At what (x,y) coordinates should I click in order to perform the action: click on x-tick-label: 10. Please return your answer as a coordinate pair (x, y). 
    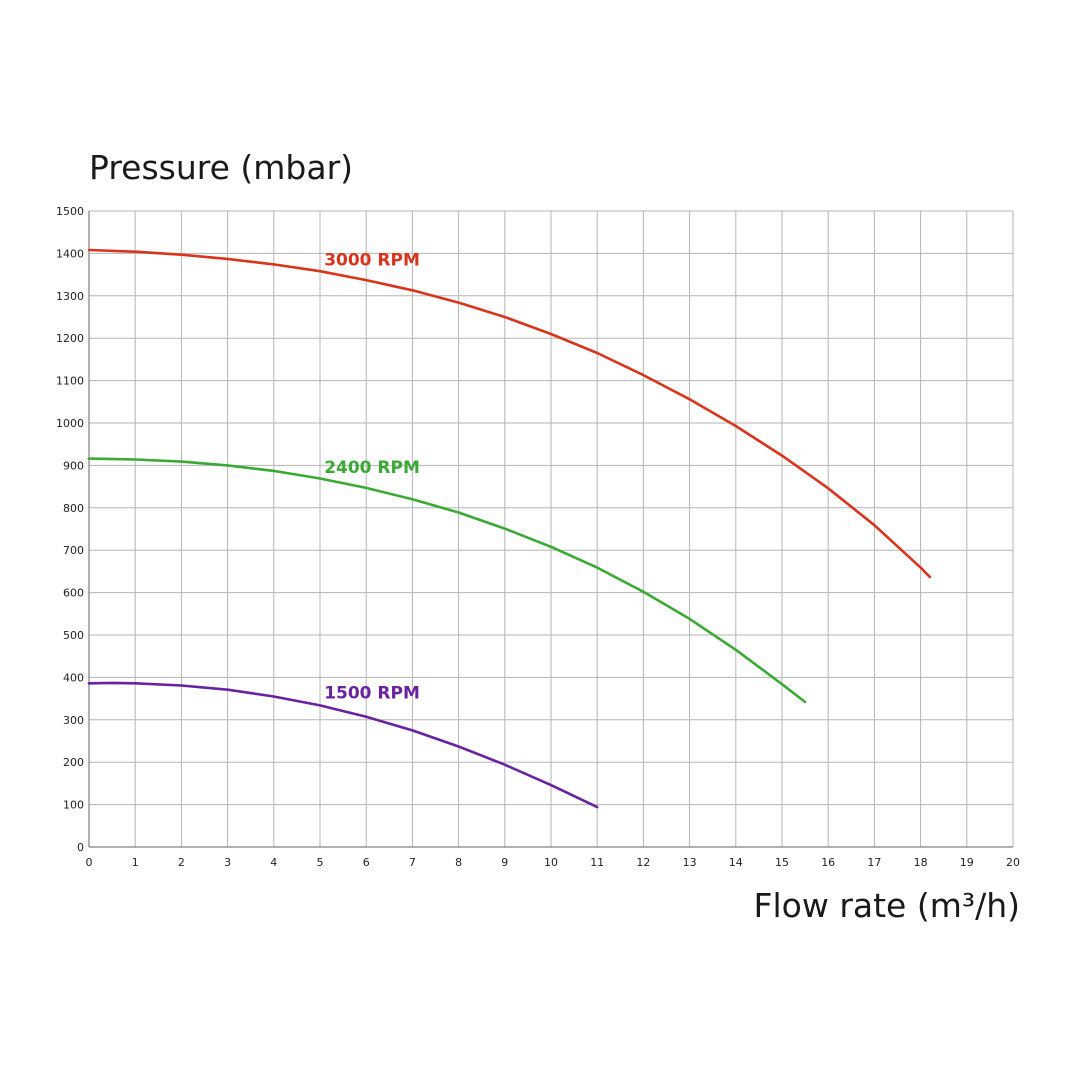
    Looking at the image, I should click on (551, 862).